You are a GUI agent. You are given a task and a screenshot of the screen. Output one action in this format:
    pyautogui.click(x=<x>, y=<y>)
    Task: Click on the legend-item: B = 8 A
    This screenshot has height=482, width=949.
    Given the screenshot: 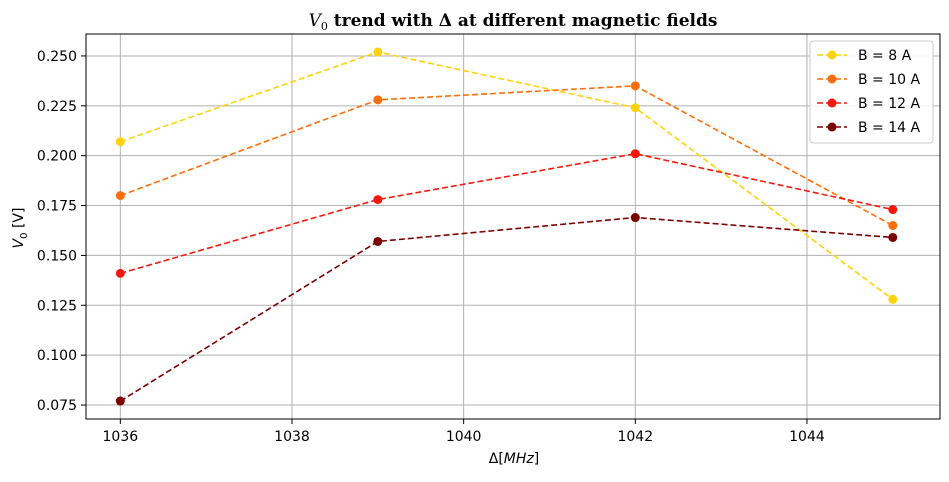 What is the action you would take?
    pyautogui.click(x=864, y=56)
    